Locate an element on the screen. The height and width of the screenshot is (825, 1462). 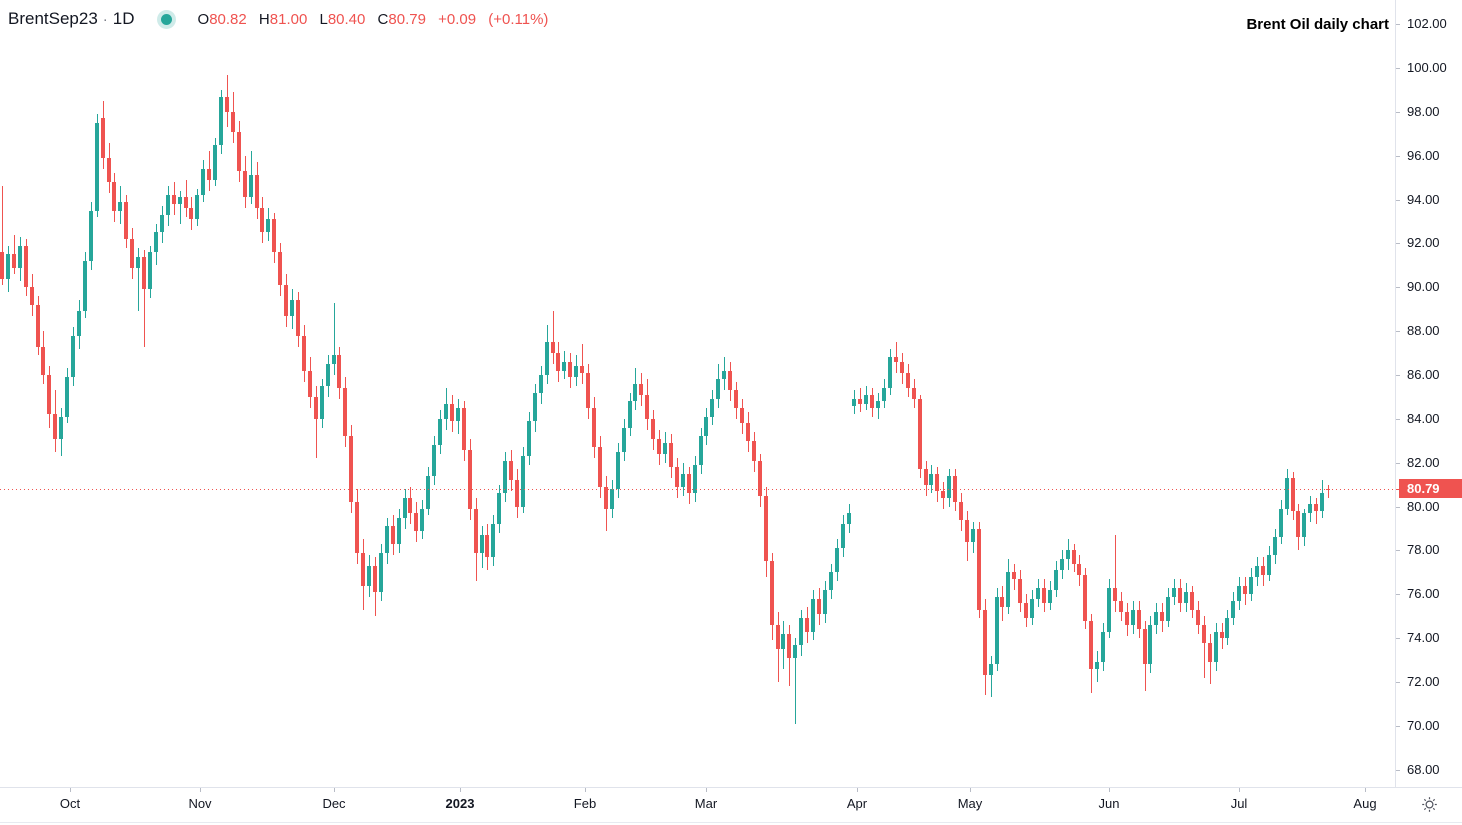
time-axis-label: Aug is located at coordinates (1365, 803).